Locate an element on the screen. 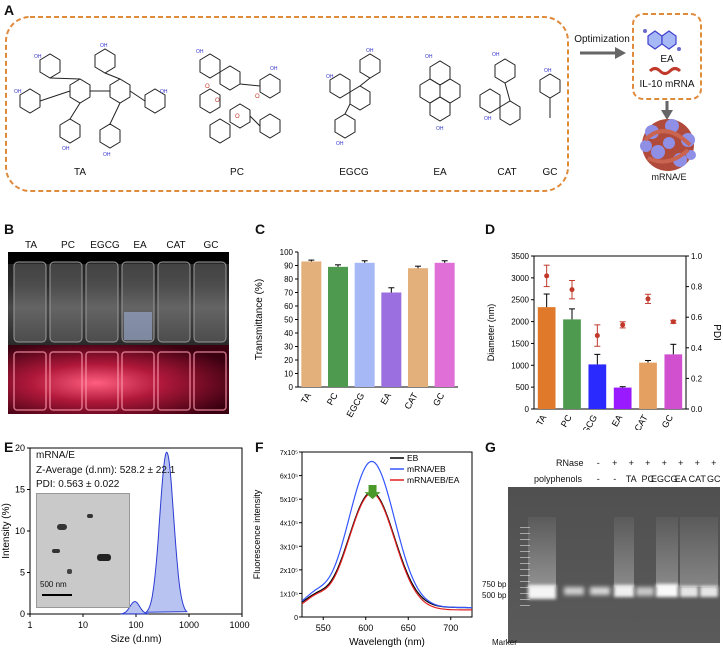 This screenshot has width=723, height=655. d-y2tick-label: 0.6 is located at coordinates (697, 317).